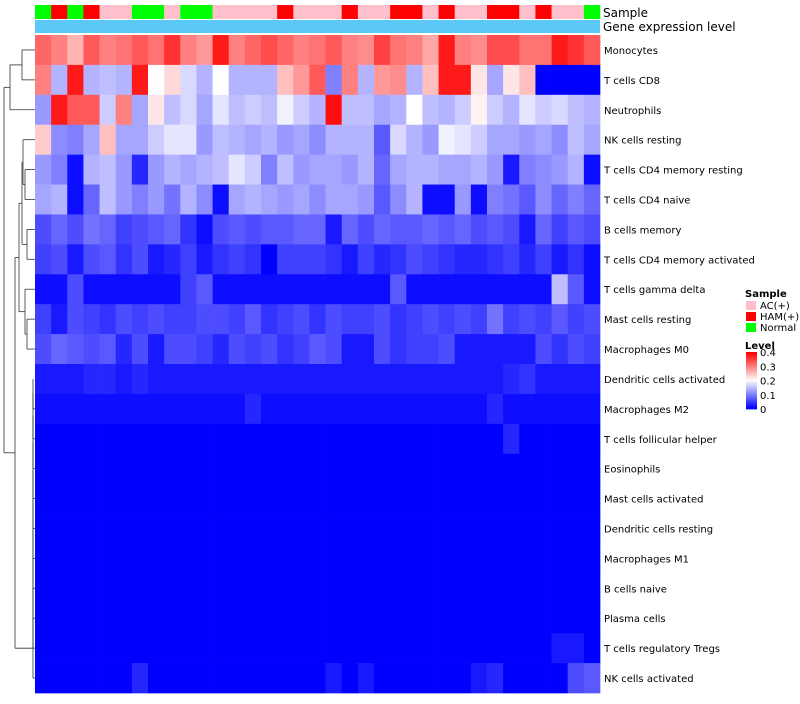 The image size is (800, 704). What do you see at coordinates (653, 500) in the screenshot?
I see `row-label: Mast cells activated` at bounding box center [653, 500].